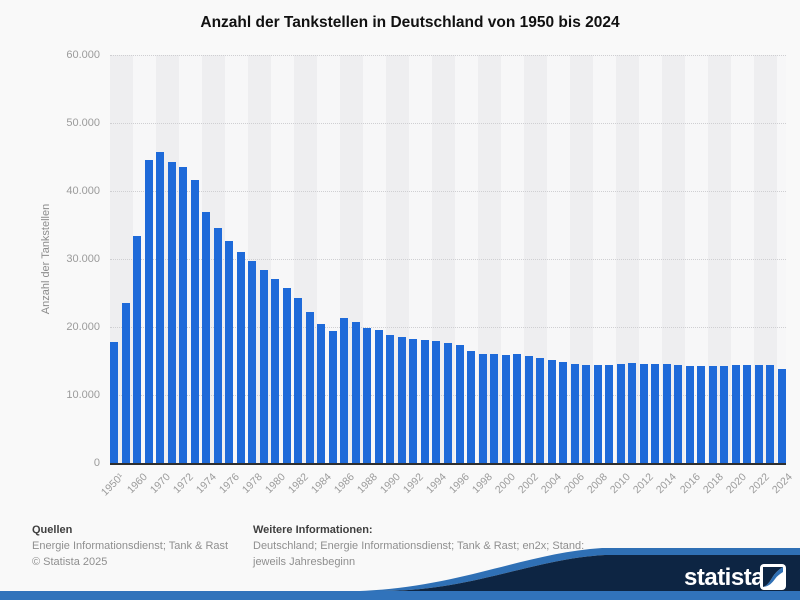  I want to click on y-tick-label: 30.000, so click(83, 259).